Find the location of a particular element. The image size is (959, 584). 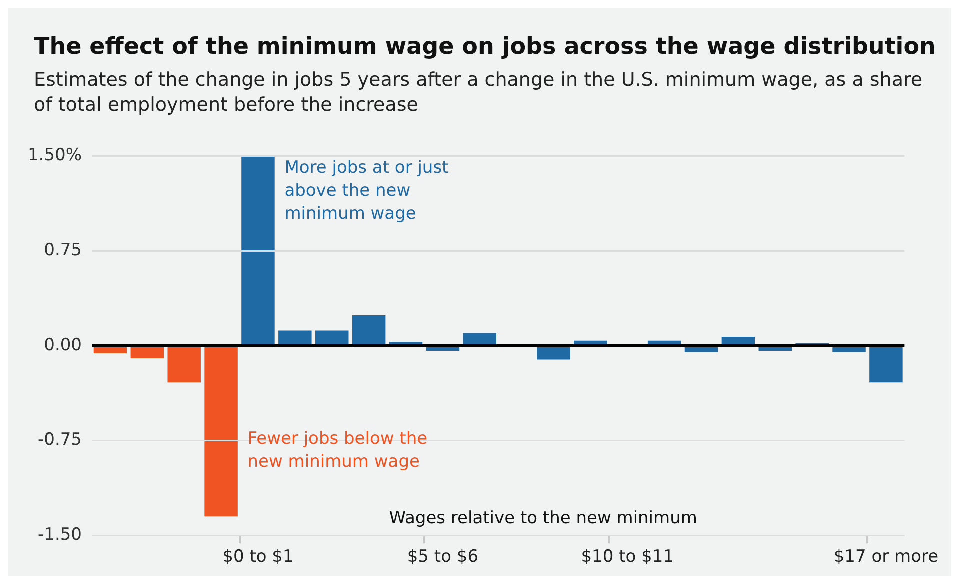

x-tick-label: $5 to $6 is located at coordinates (442, 557).